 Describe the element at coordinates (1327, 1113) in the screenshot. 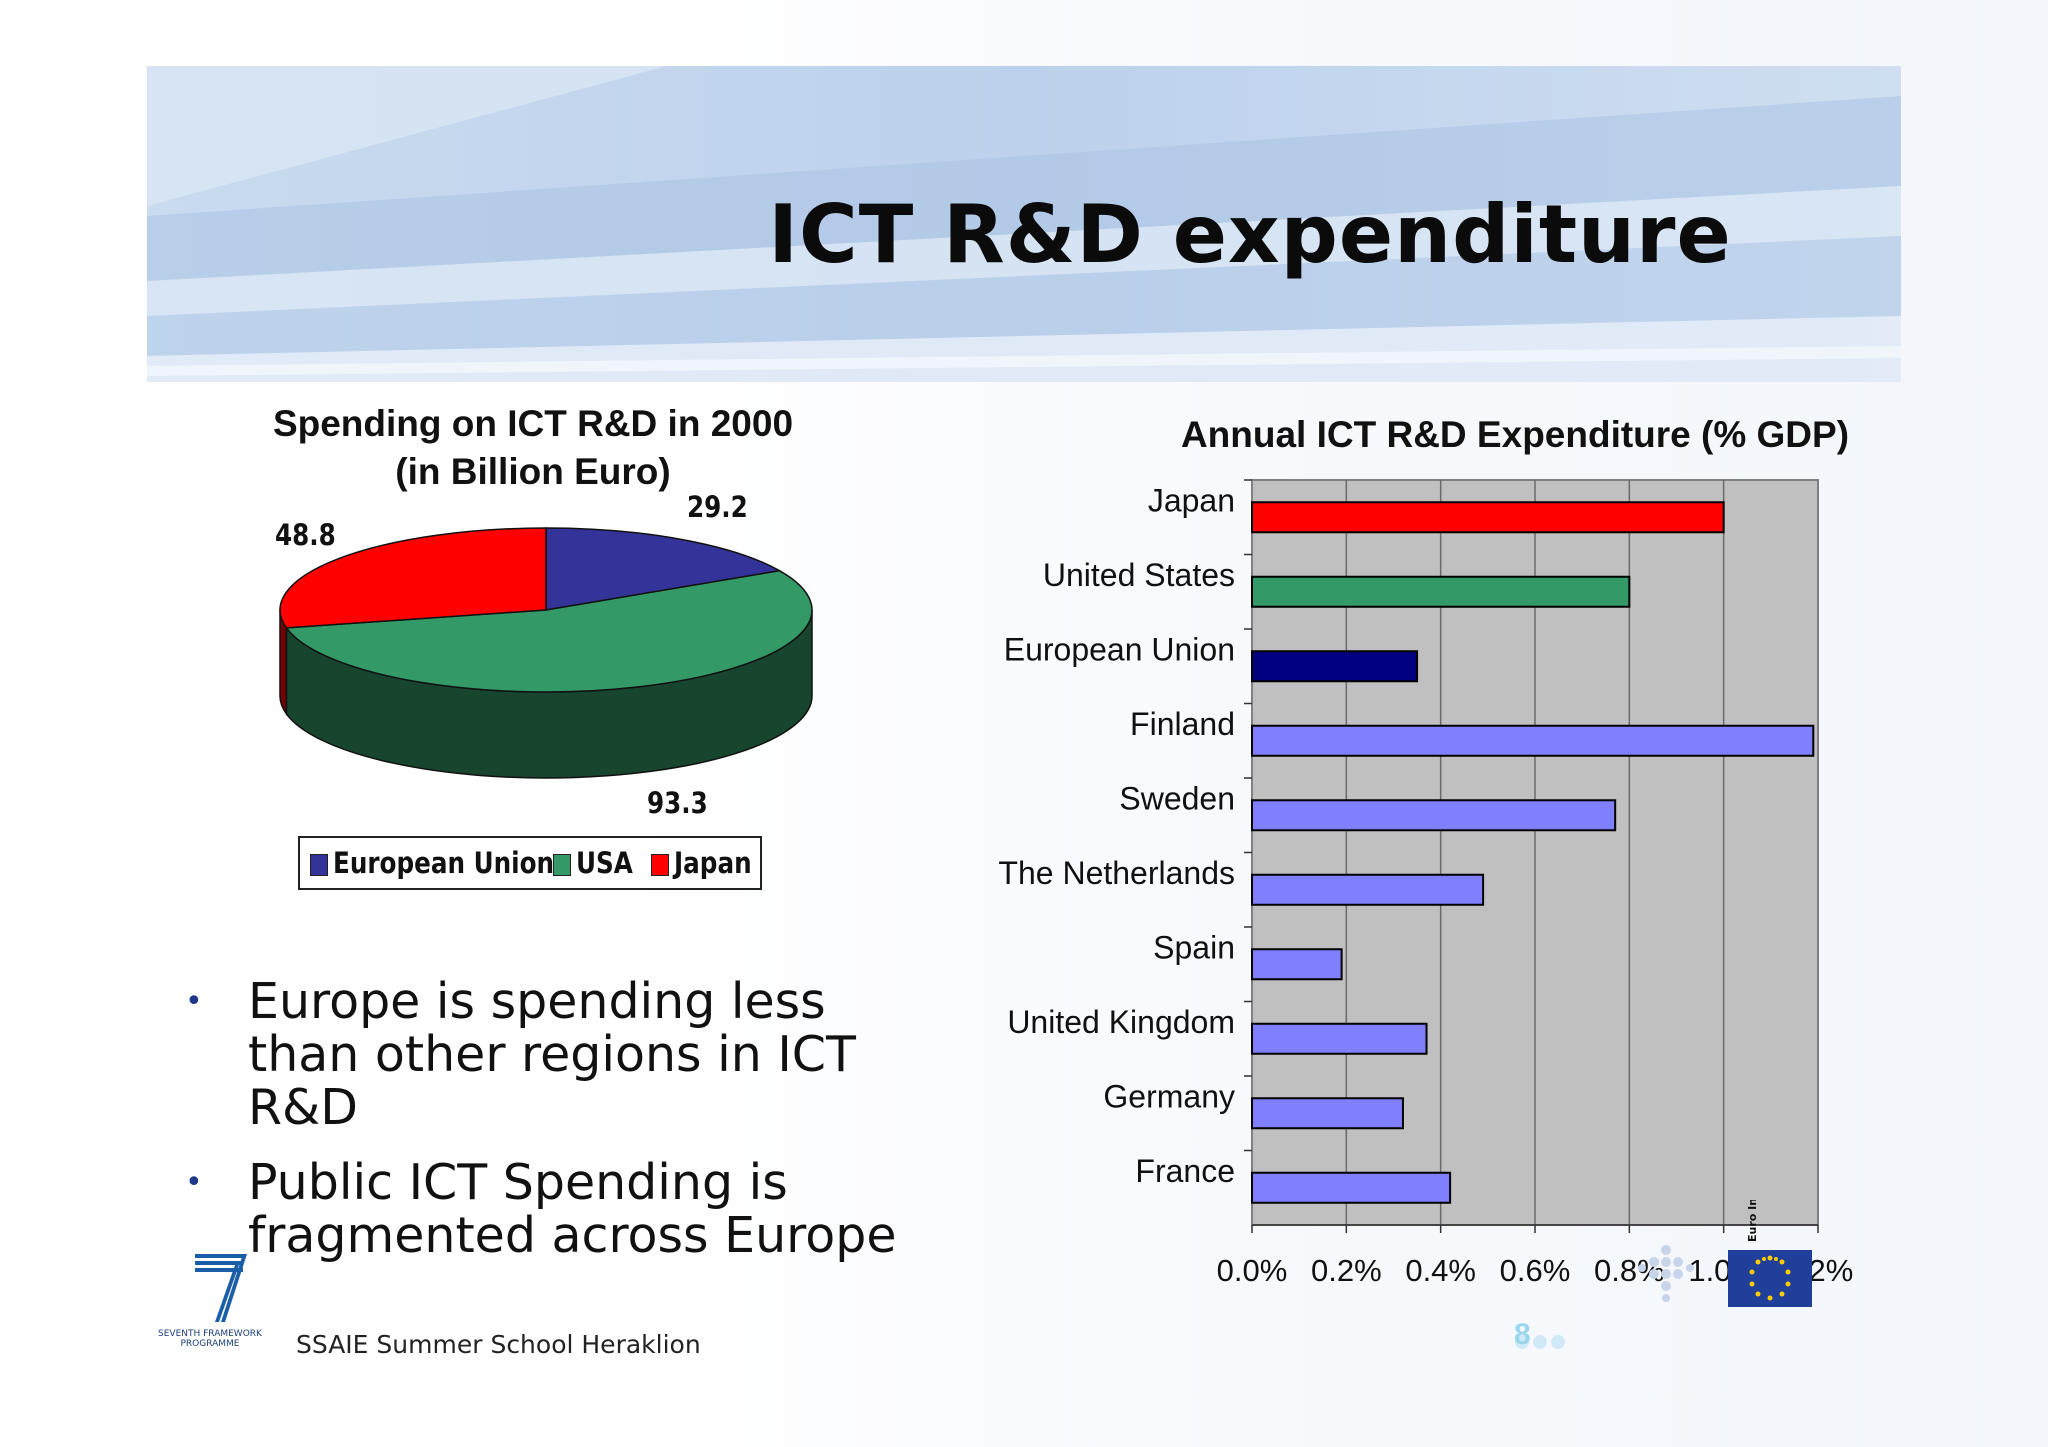

I see `bar-germany` at that location.